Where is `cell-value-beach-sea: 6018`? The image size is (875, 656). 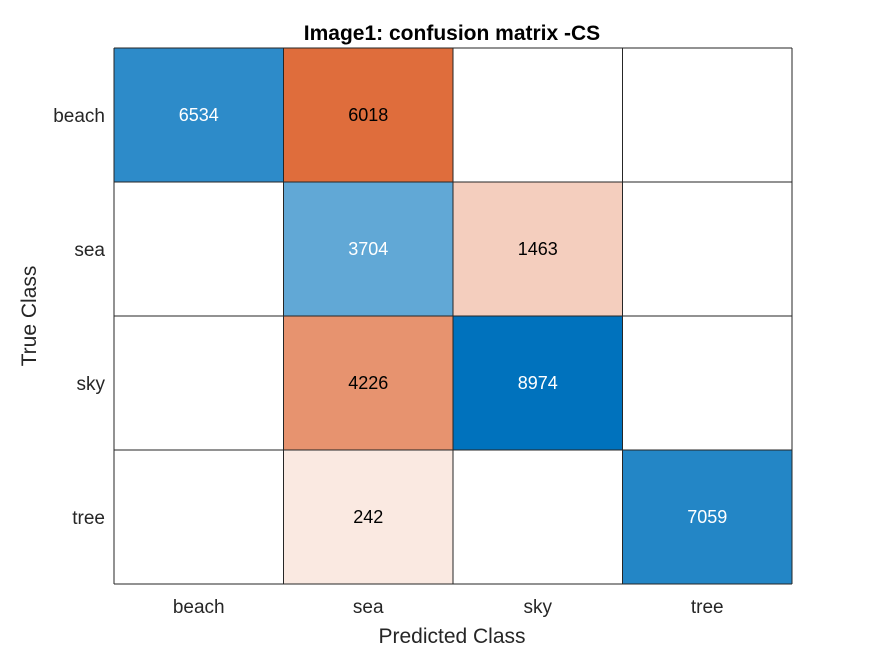 cell-value-beach-sea: 6018 is located at coordinates (368, 115).